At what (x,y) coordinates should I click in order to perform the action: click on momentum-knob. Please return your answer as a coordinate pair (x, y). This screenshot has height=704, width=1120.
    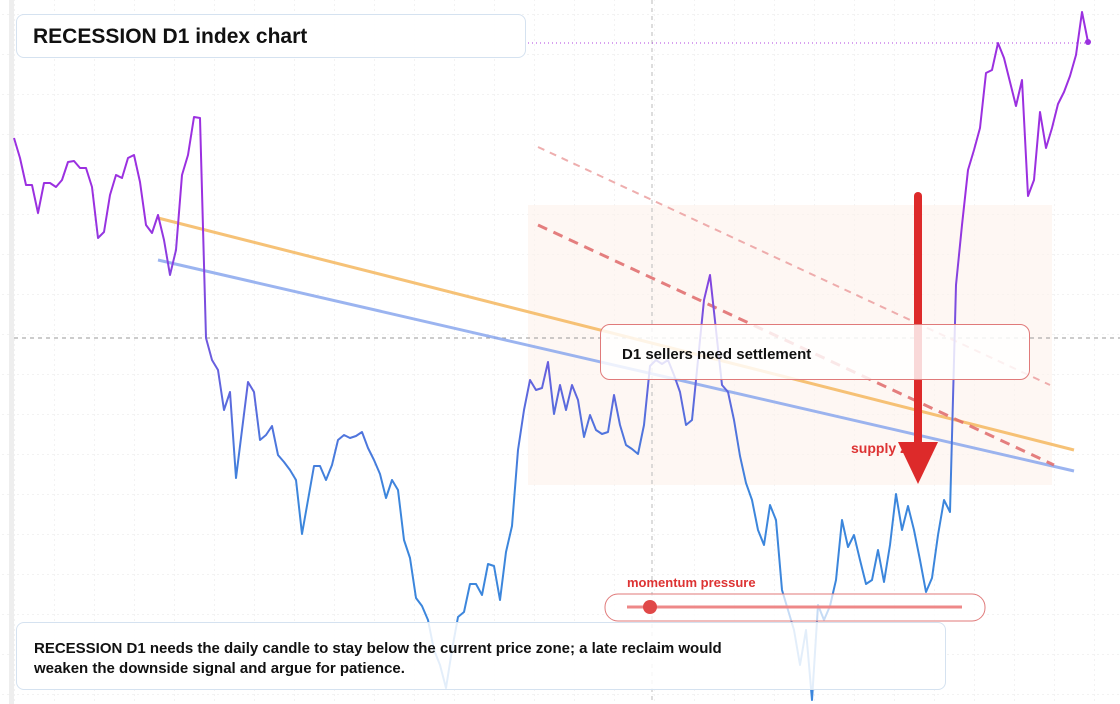
    Looking at the image, I should click on (650, 607).